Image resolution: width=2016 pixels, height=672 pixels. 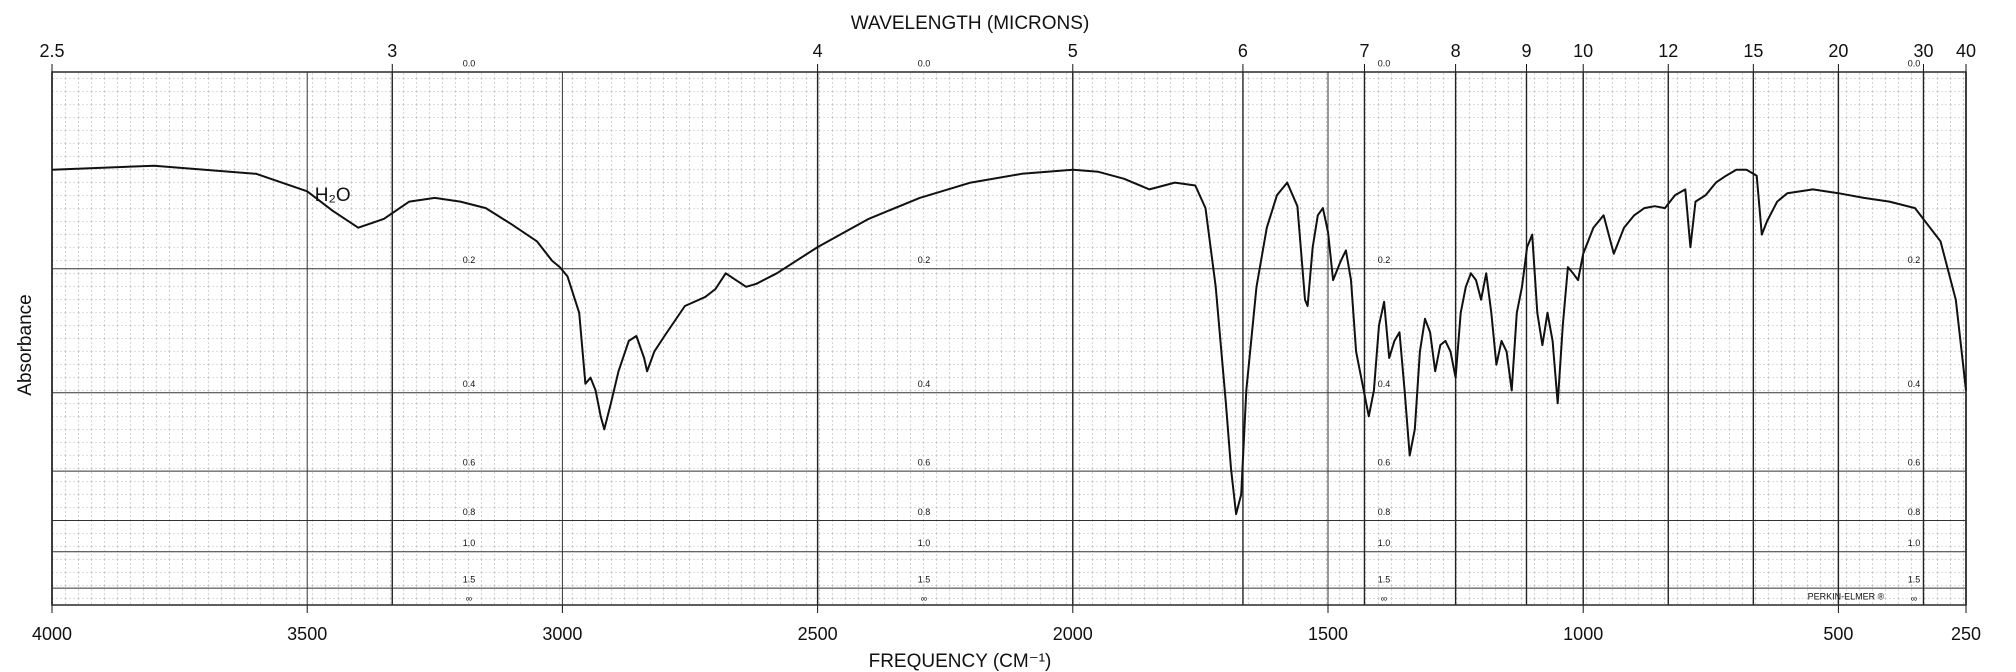 I want to click on annotation: H₂O, so click(x=333, y=195).